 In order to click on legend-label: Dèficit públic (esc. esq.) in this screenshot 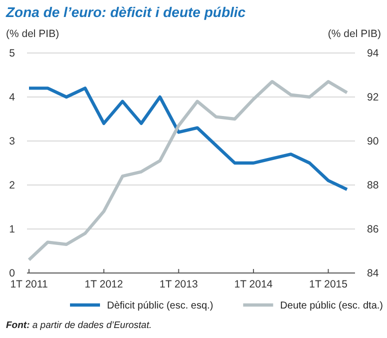, I will do `click(160, 306)`.